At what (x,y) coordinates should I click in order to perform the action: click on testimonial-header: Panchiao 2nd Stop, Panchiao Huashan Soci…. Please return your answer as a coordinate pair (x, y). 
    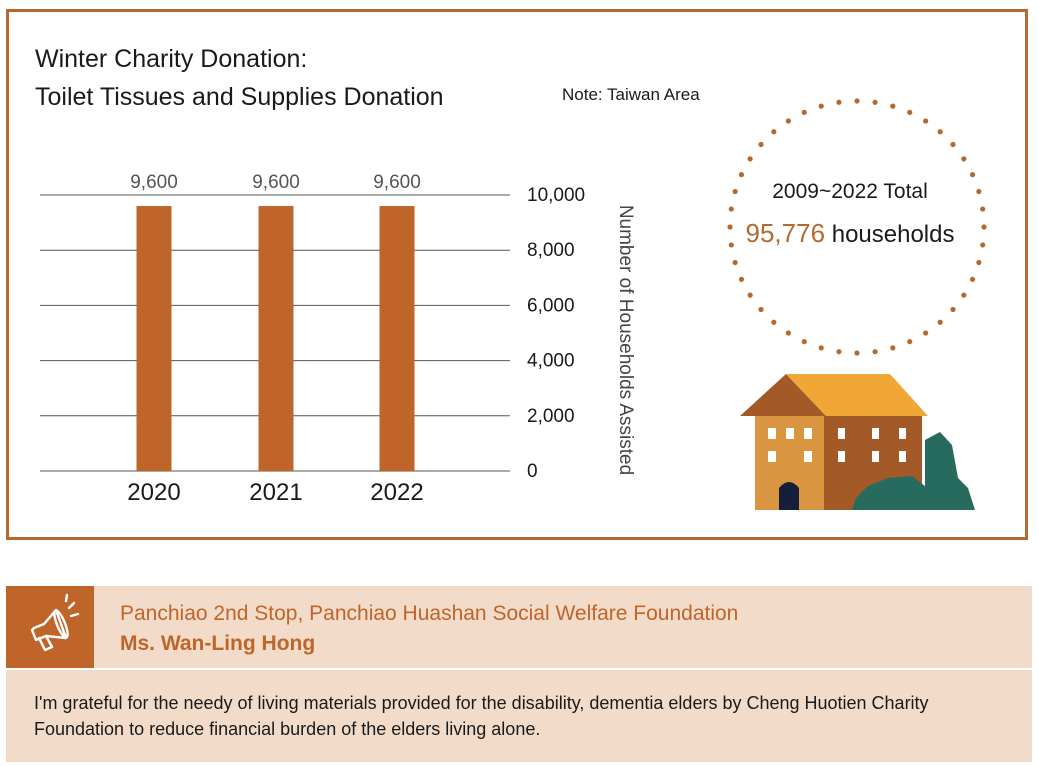
    Looking at the image, I should click on (519, 627).